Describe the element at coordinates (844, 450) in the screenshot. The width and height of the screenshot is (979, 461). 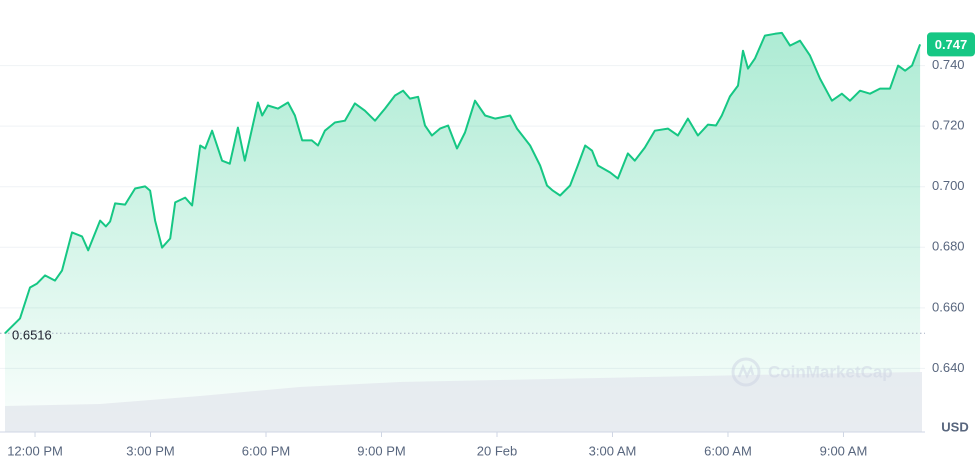
I see `x-tick-label: 9:00 AM` at that location.